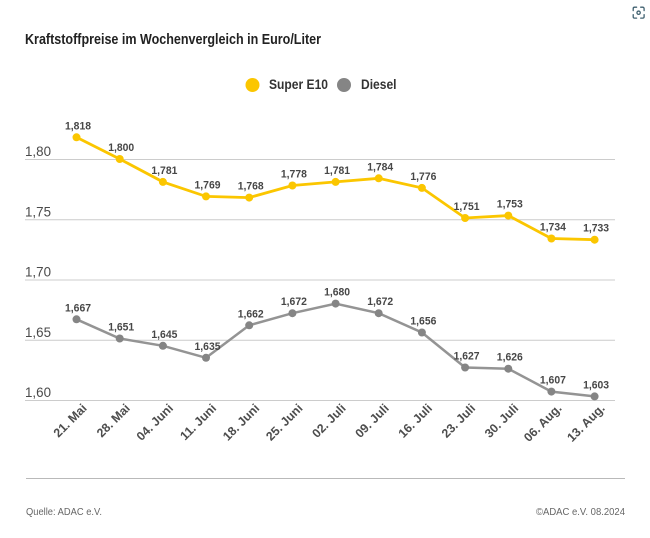 The image size is (650, 538). What do you see at coordinates (467, 207) in the screenshot?
I see `svg-text: 1,751` at bounding box center [467, 207].